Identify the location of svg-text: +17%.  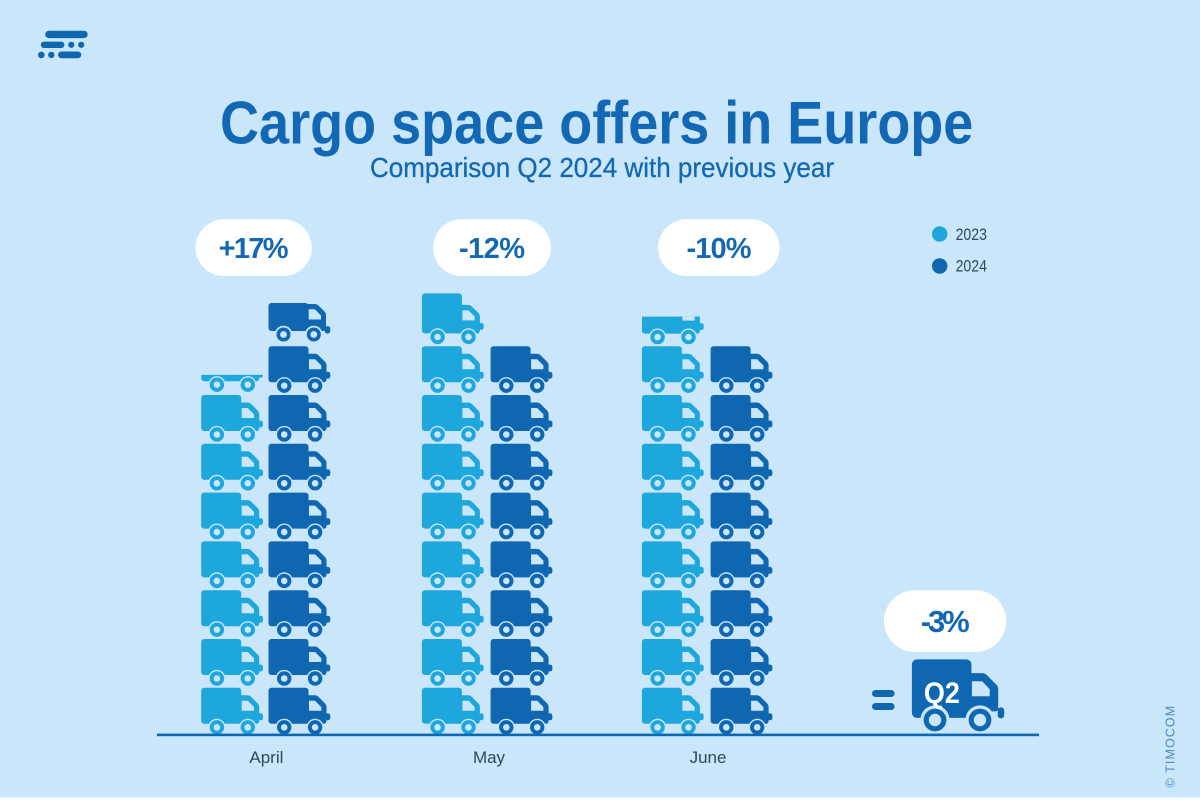
(254, 249).